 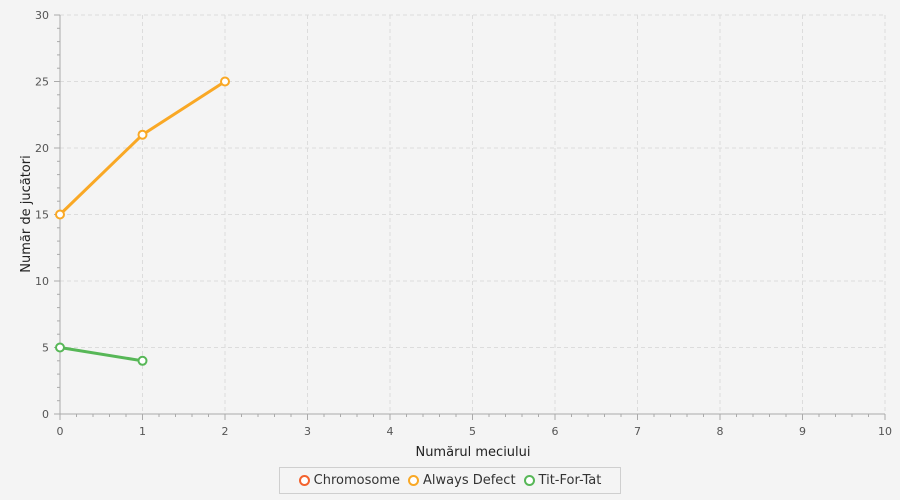 What do you see at coordinates (42, 82) in the screenshot?
I see `y-tick-label: 25` at bounding box center [42, 82].